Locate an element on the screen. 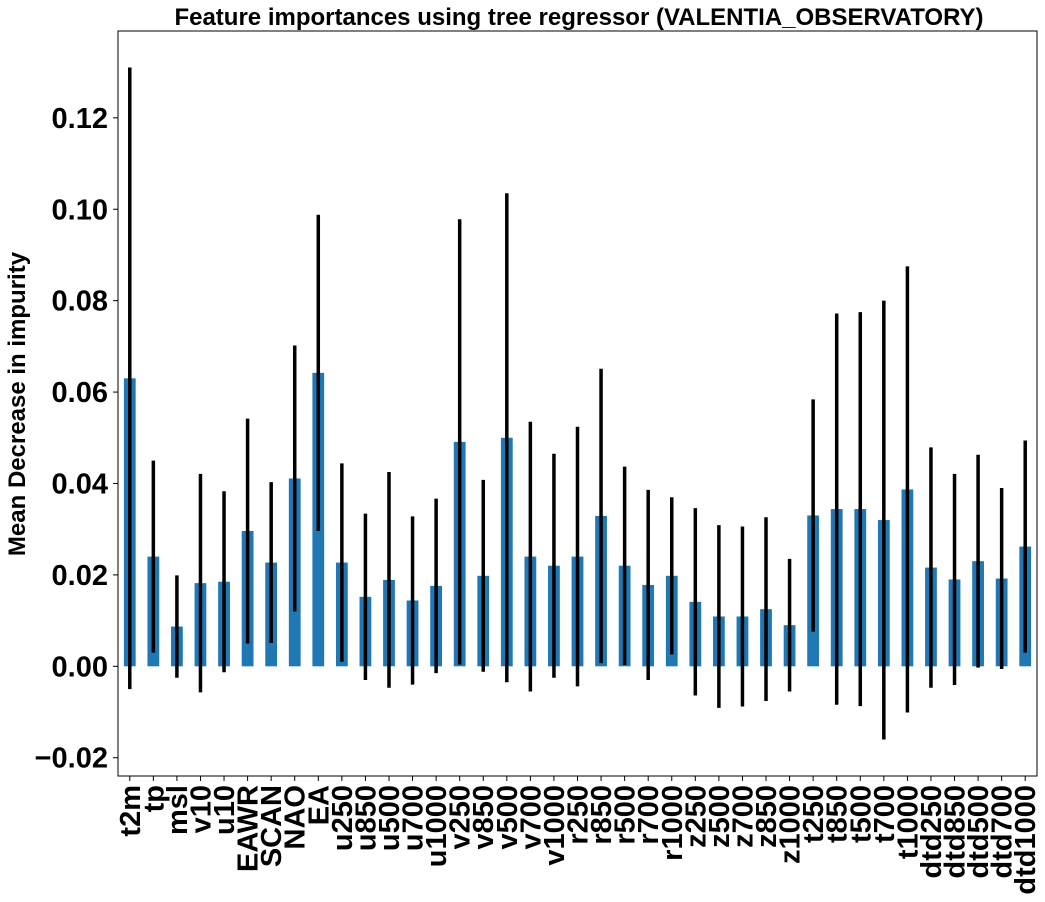  x-tick-label: t250 is located at coordinates (814, 814).